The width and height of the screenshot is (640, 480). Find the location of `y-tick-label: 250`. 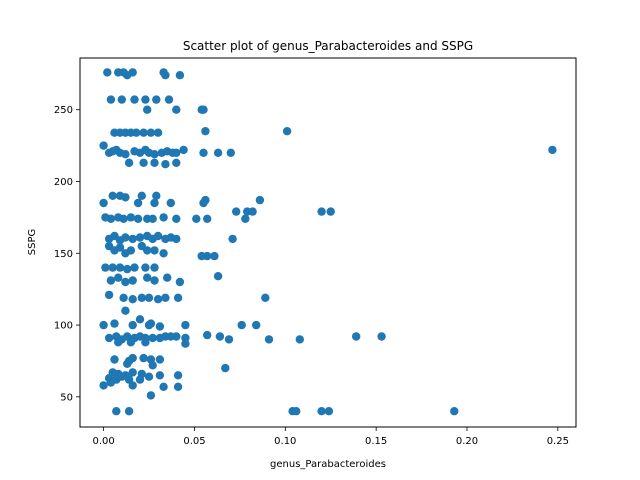

y-tick-label: 250 is located at coordinates (63, 110).